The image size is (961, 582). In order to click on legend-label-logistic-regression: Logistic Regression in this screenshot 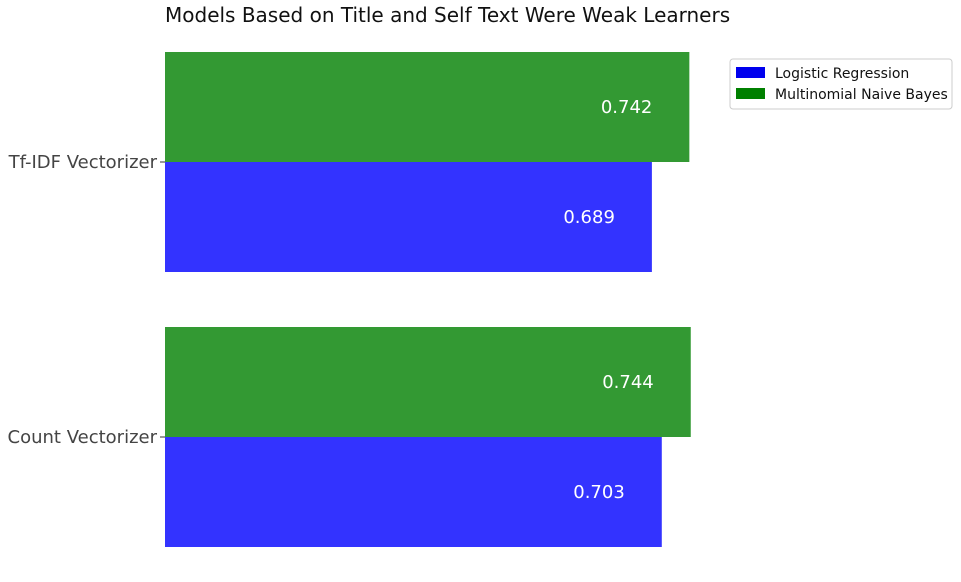, I will do `click(842, 74)`.